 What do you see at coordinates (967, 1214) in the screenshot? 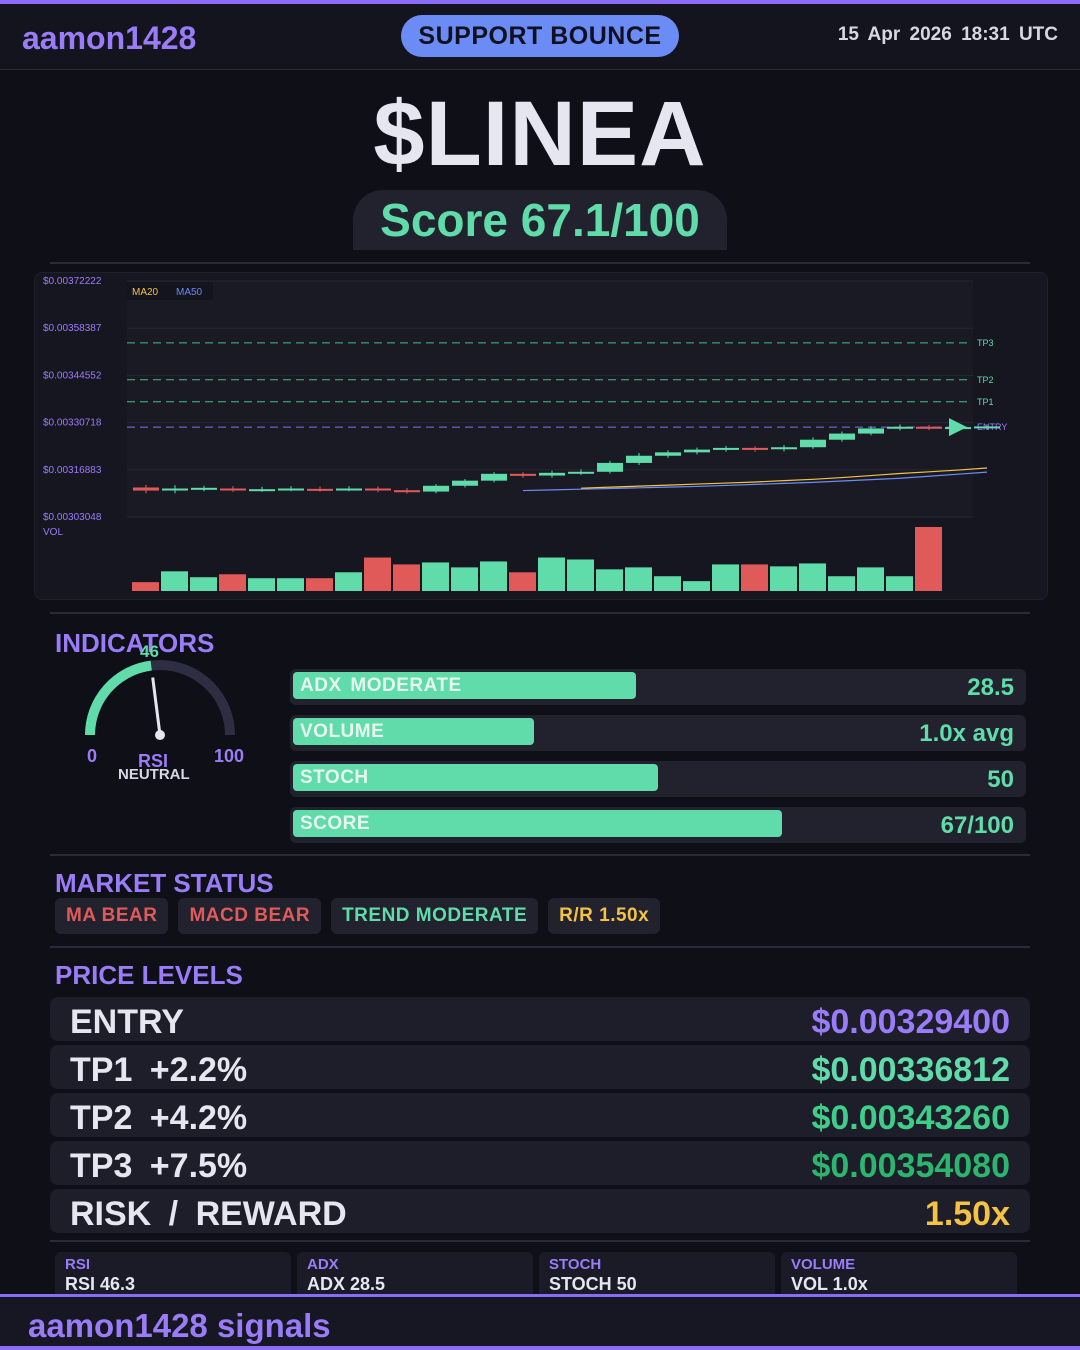
I see `level-value: 1.50x` at bounding box center [967, 1214].